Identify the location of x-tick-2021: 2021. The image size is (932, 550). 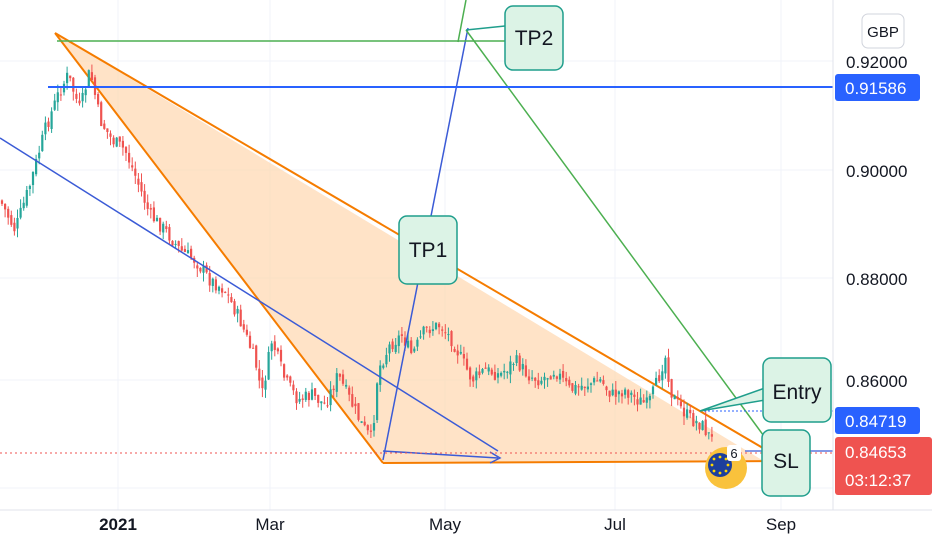
(118, 524).